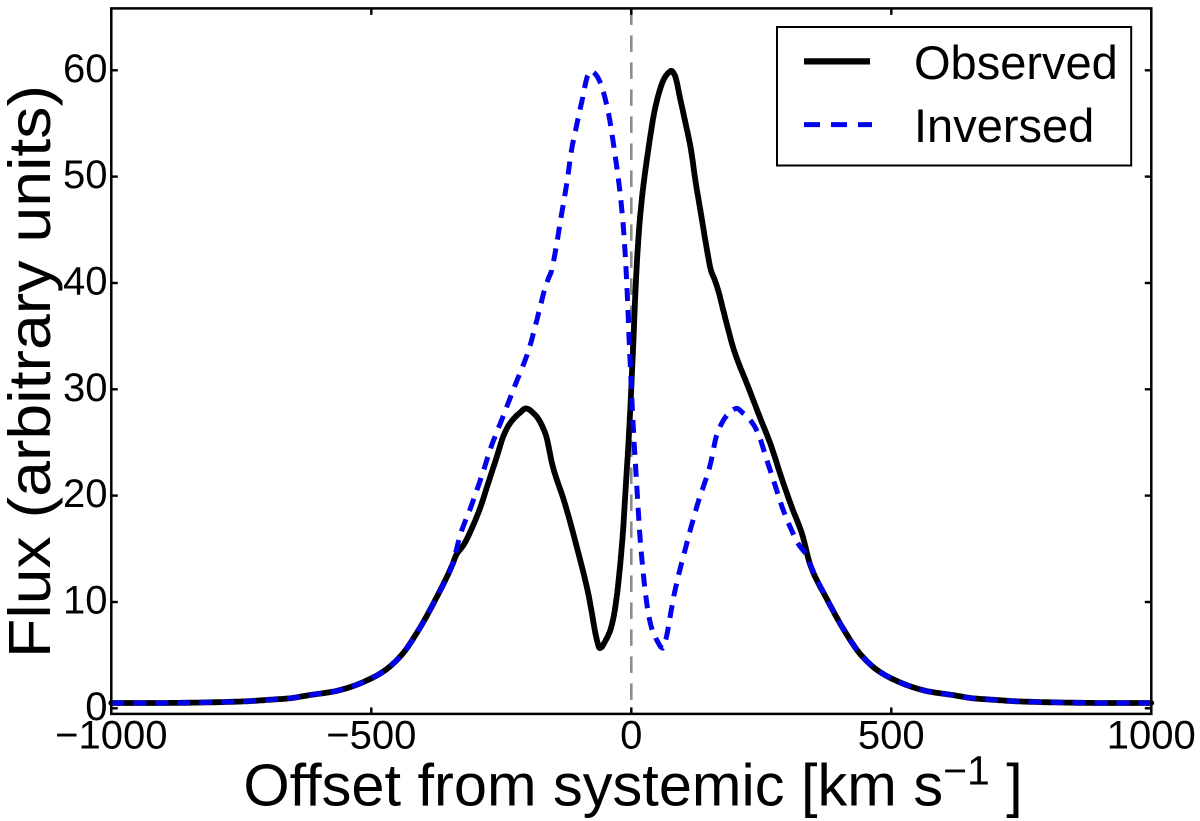 The image size is (1200, 821). Describe the element at coordinates (85, 494) in the screenshot. I see `svg-text: 20` at that location.